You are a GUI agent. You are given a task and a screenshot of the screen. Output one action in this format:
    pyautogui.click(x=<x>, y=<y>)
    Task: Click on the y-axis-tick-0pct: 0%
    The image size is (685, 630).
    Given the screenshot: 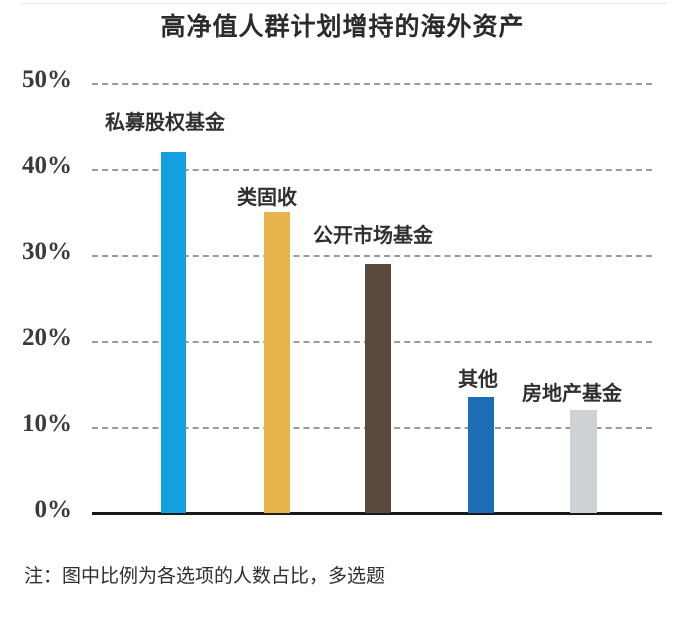 What is the action you would take?
    pyautogui.click(x=53, y=509)
    